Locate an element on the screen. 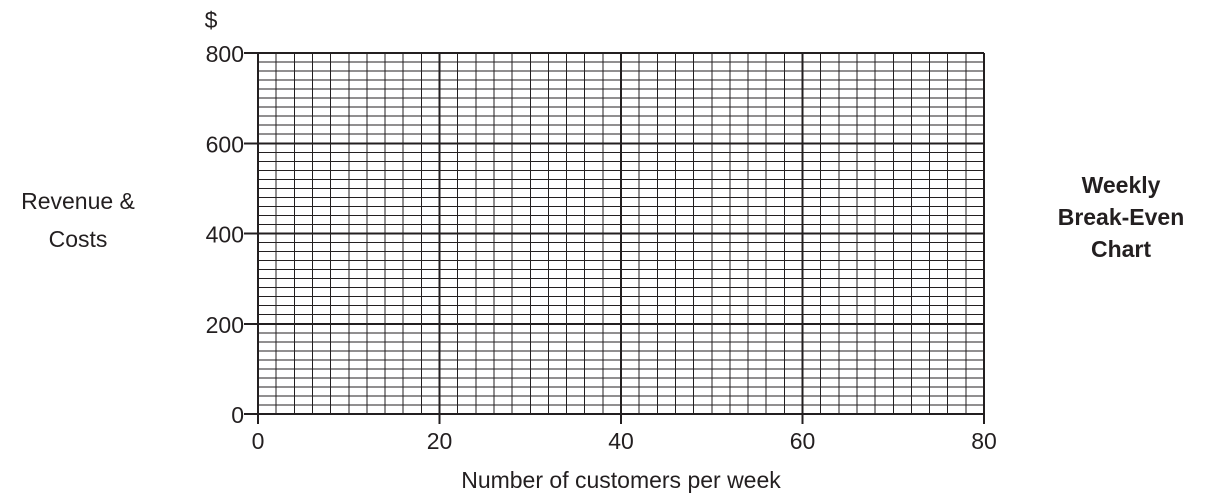 Image resolution: width=1217 pixels, height=496 pixels. x-axis-ticks: 0 20 40 60 80 is located at coordinates (624, 434).